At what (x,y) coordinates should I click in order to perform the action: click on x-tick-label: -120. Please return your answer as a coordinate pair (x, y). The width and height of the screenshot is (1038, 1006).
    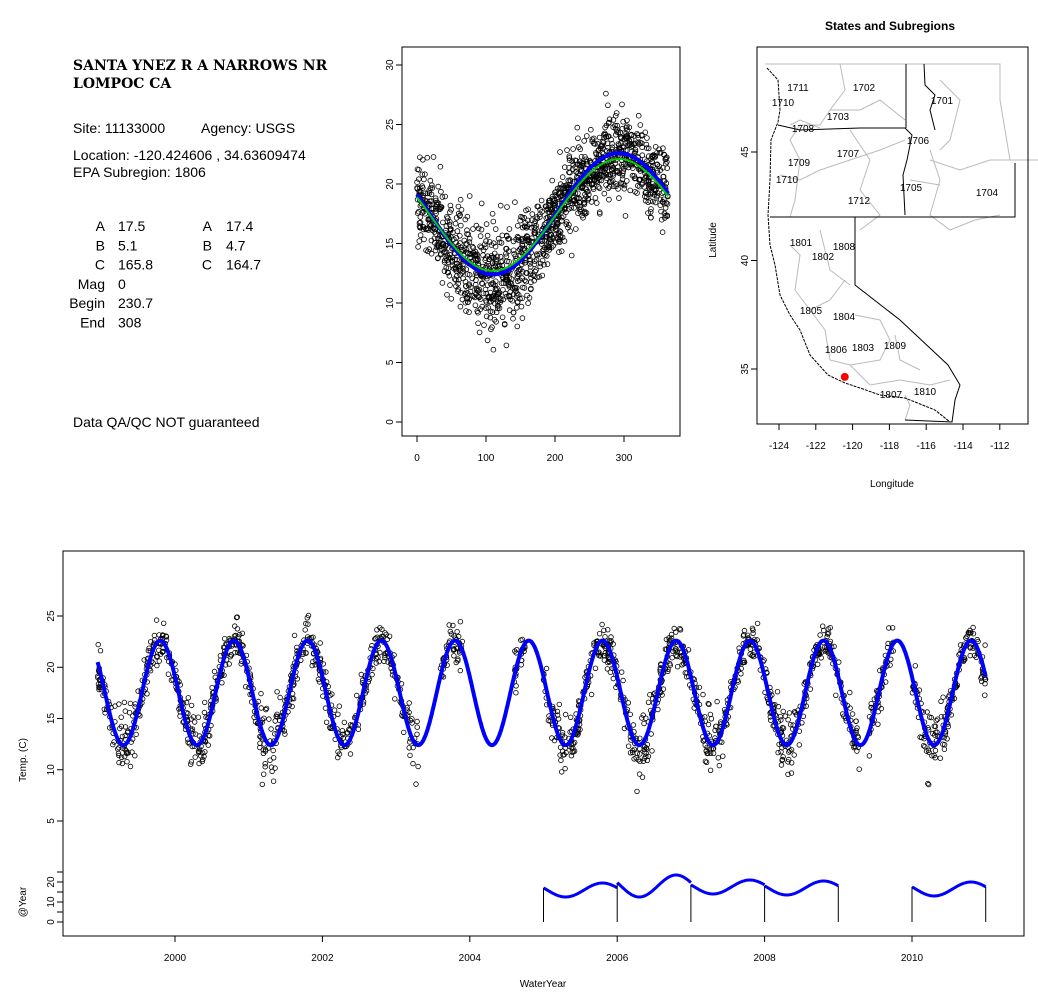
    Looking at the image, I should click on (853, 446).